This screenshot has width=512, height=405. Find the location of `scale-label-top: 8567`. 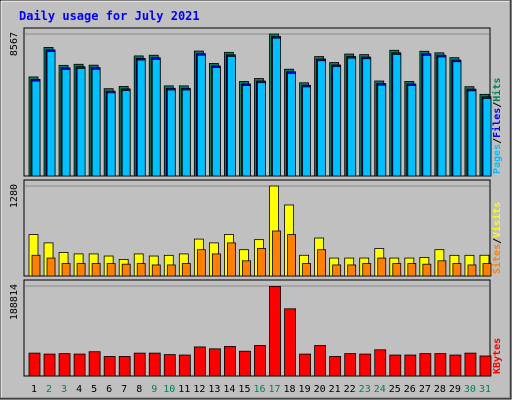

scale-label-top: 8567 is located at coordinates (14, 44).